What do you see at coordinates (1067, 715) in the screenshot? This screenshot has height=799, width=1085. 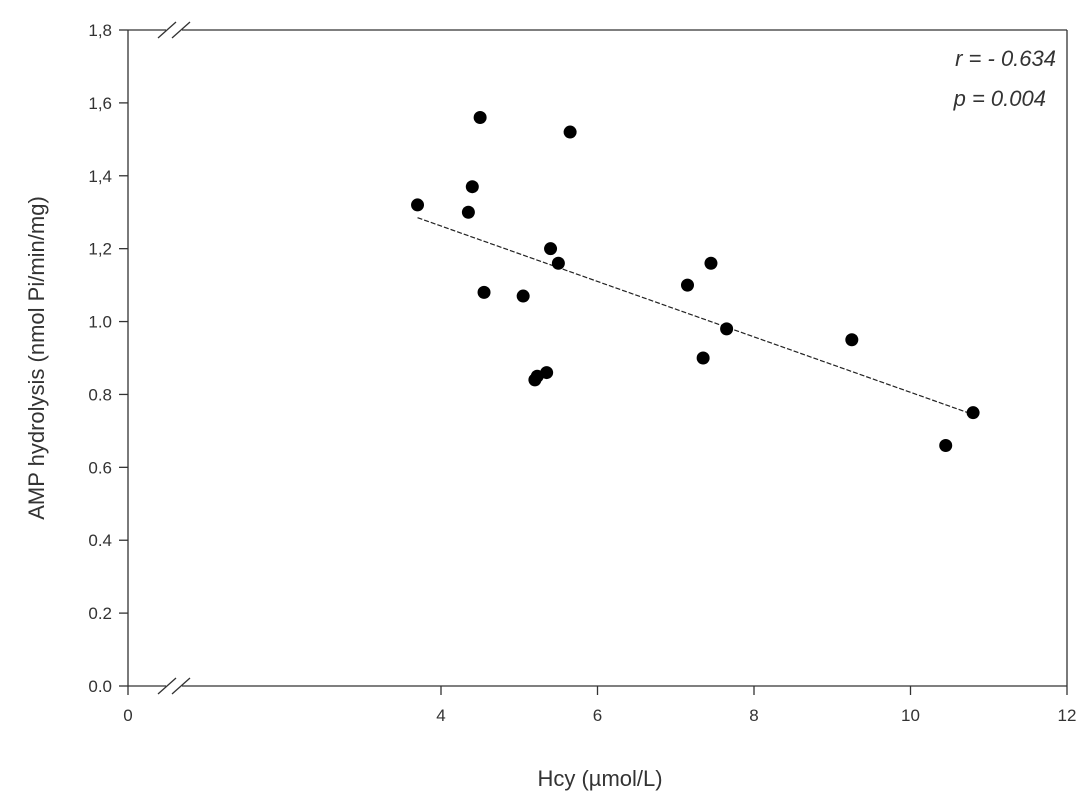 I see `x-tick-label: 12` at bounding box center [1067, 715].